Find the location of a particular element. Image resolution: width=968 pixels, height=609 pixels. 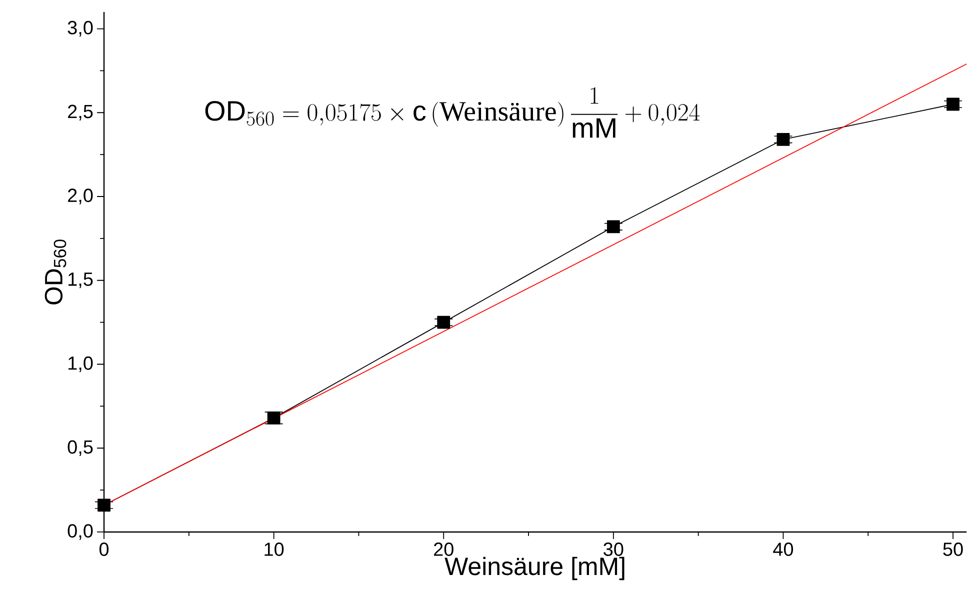

x-axis-title: Weinsäure [mM] is located at coordinates (534, 568).